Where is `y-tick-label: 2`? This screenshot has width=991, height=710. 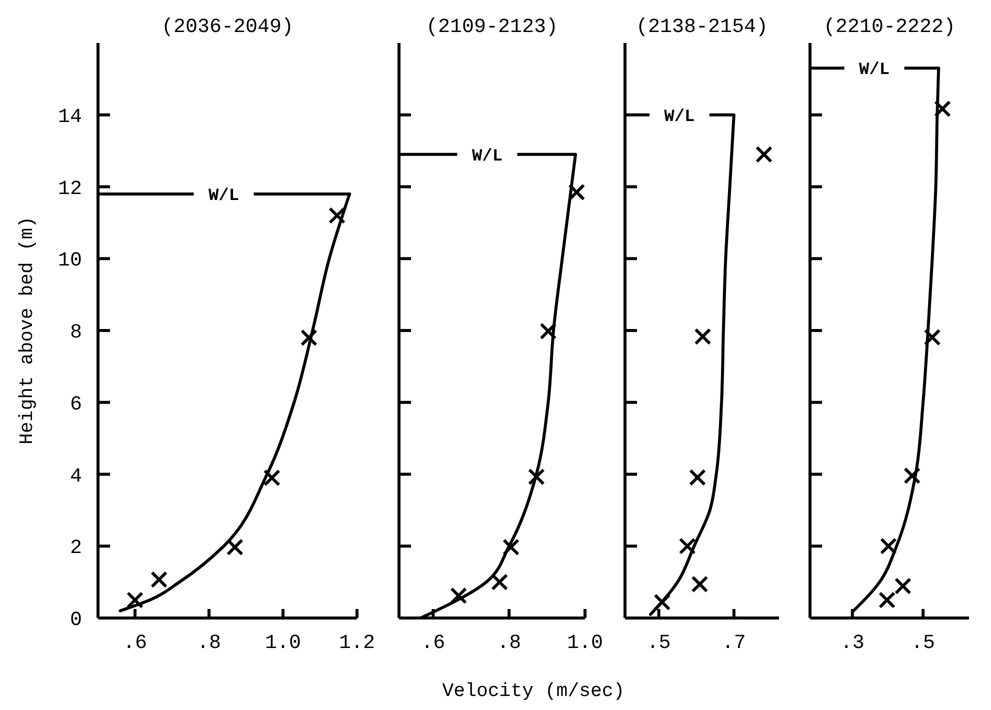 y-tick-label: 2 is located at coordinates (76, 548).